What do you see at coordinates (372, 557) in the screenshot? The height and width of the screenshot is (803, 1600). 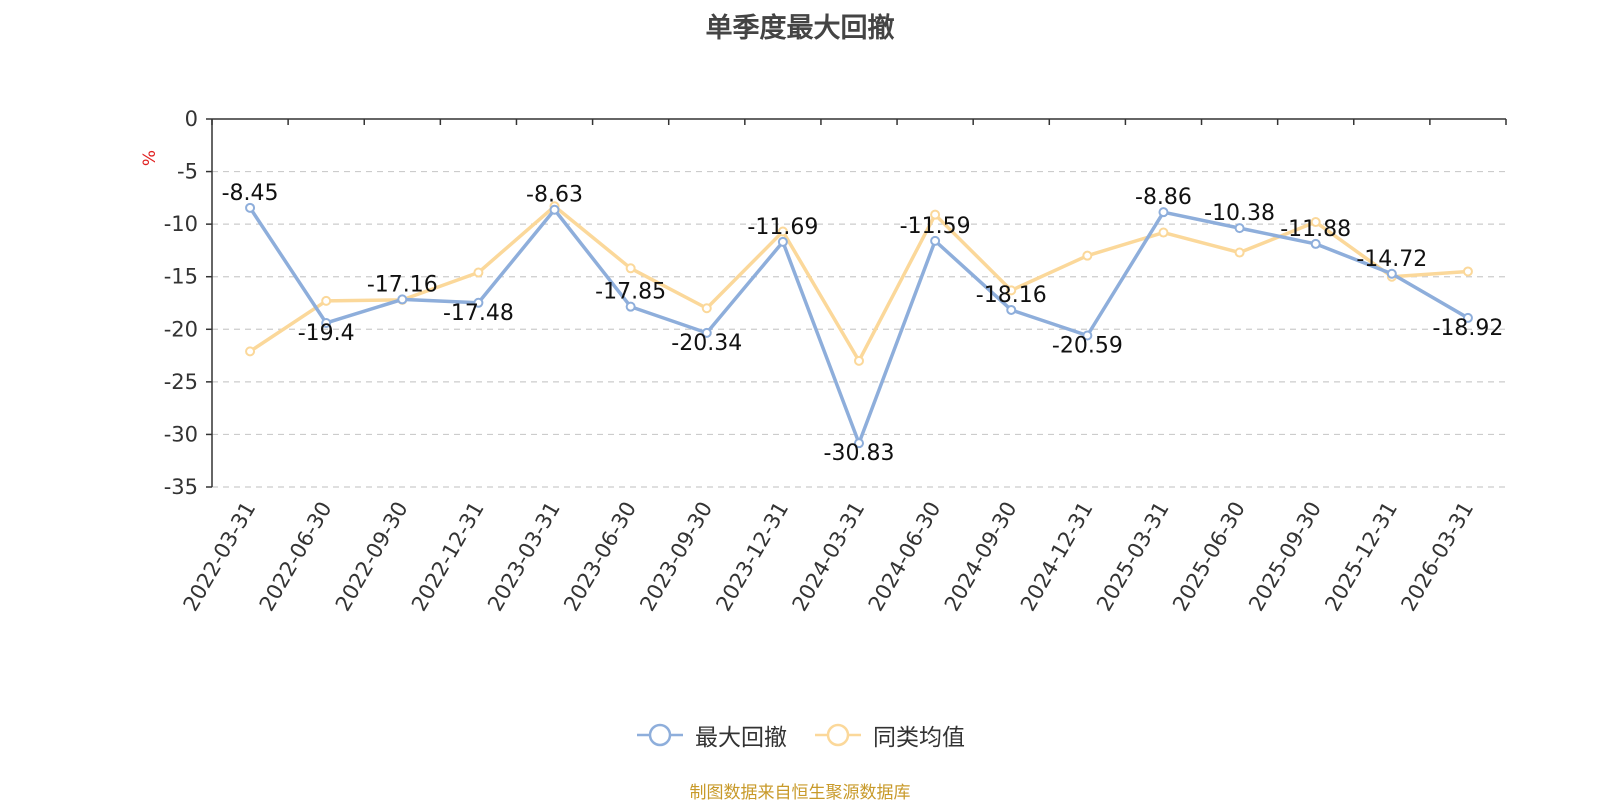 I see `x-tick-label: 2022-09-30` at bounding box center [372, 557].